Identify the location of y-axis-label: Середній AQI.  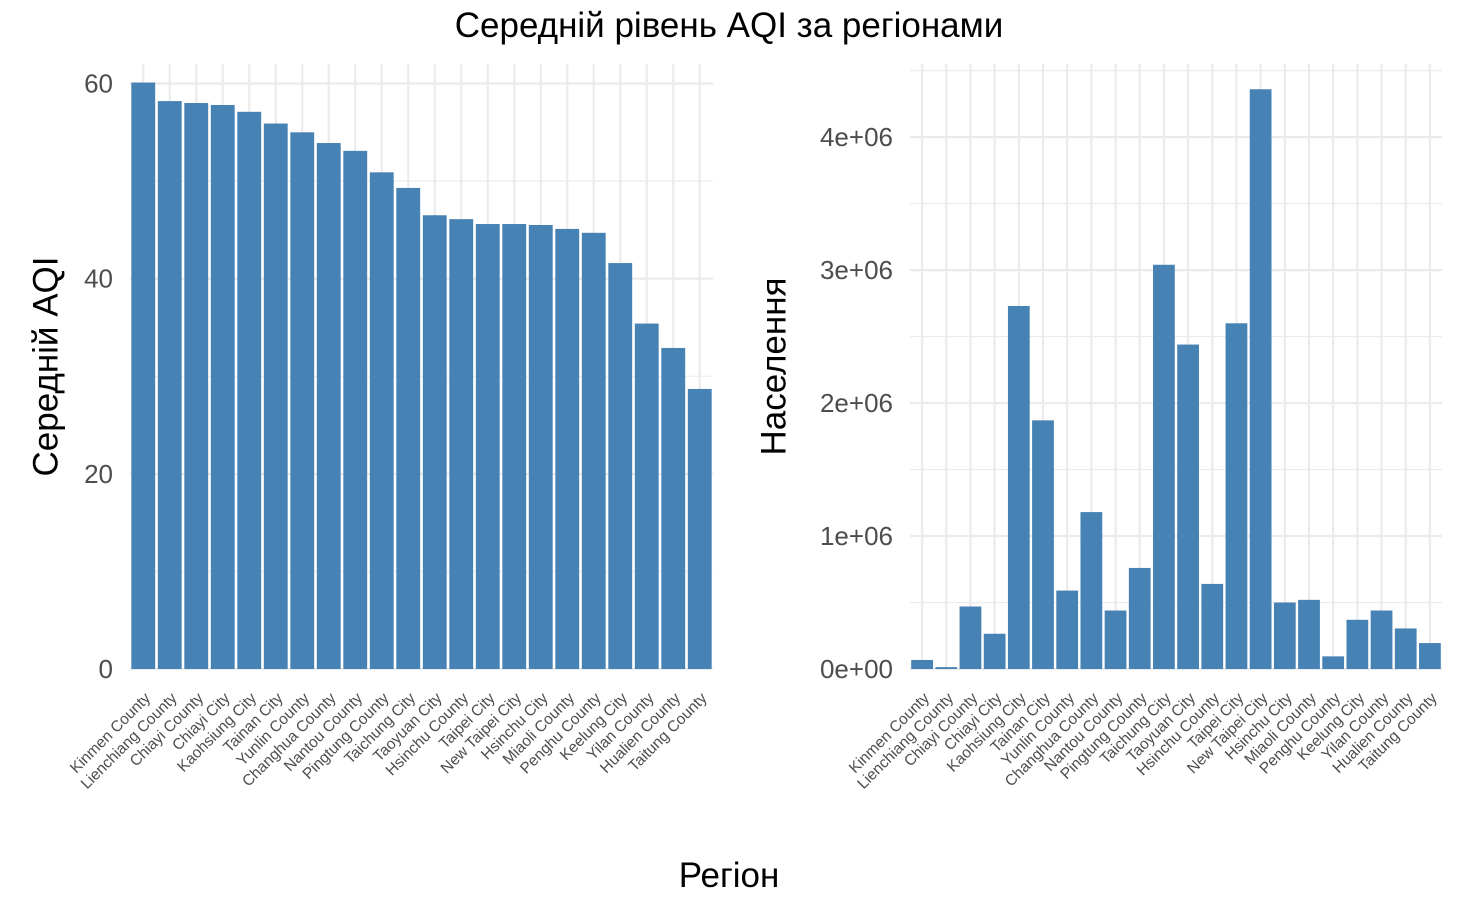
(45, 367).